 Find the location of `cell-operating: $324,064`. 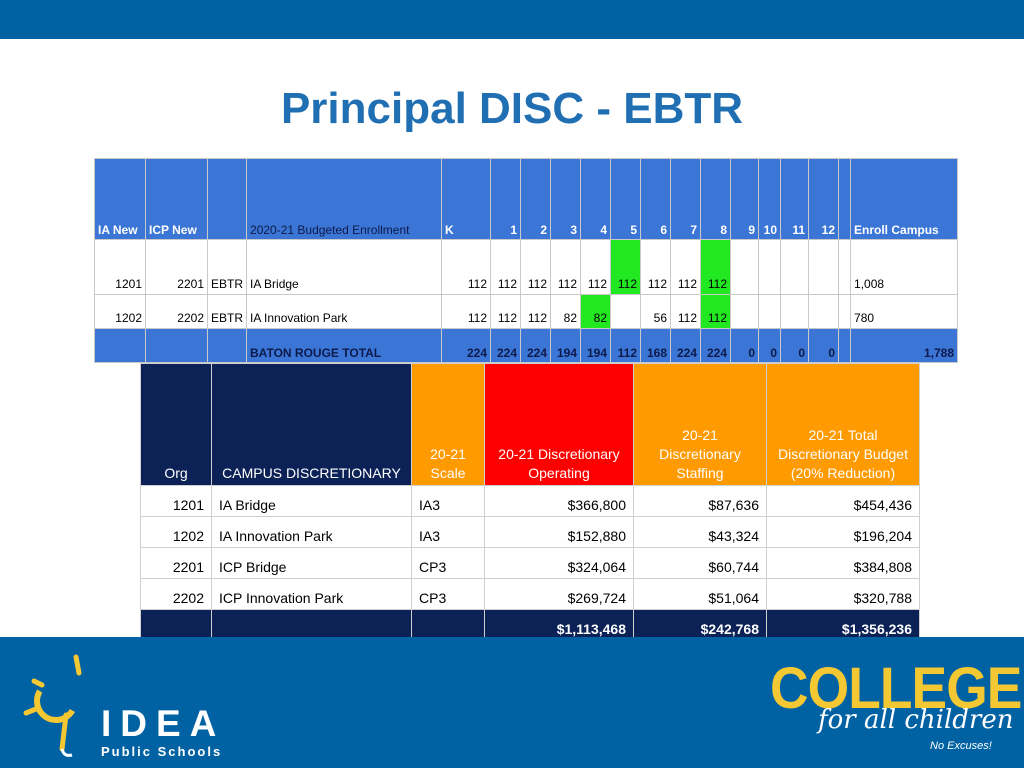

cell-operating: $324,064 is located at coordinates (559, 563).